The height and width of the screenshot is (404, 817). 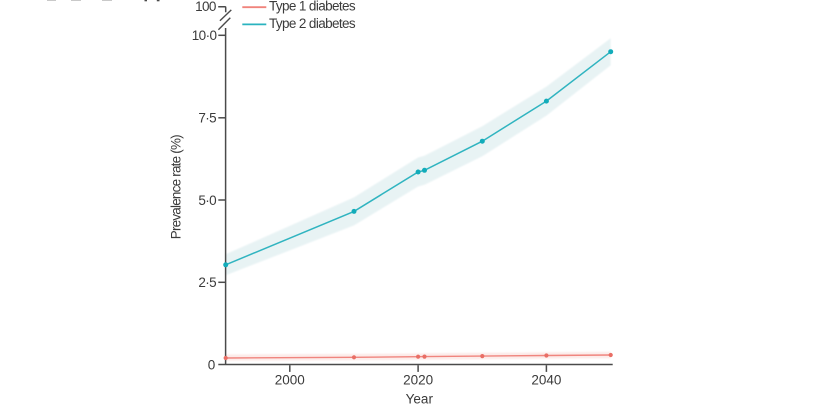 I want to click on svg-text: 5·0, so click(x=207, y=200).